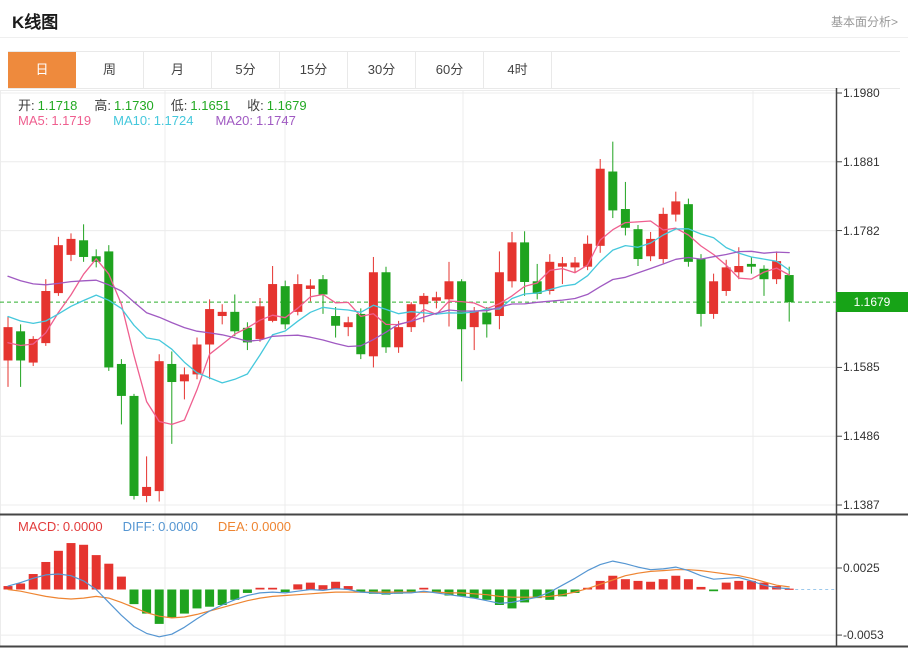 Image resolution: width=908 pixels, height=652 pixels. I want to click on macd-tick-label: -0.0053, so click(863, 635).